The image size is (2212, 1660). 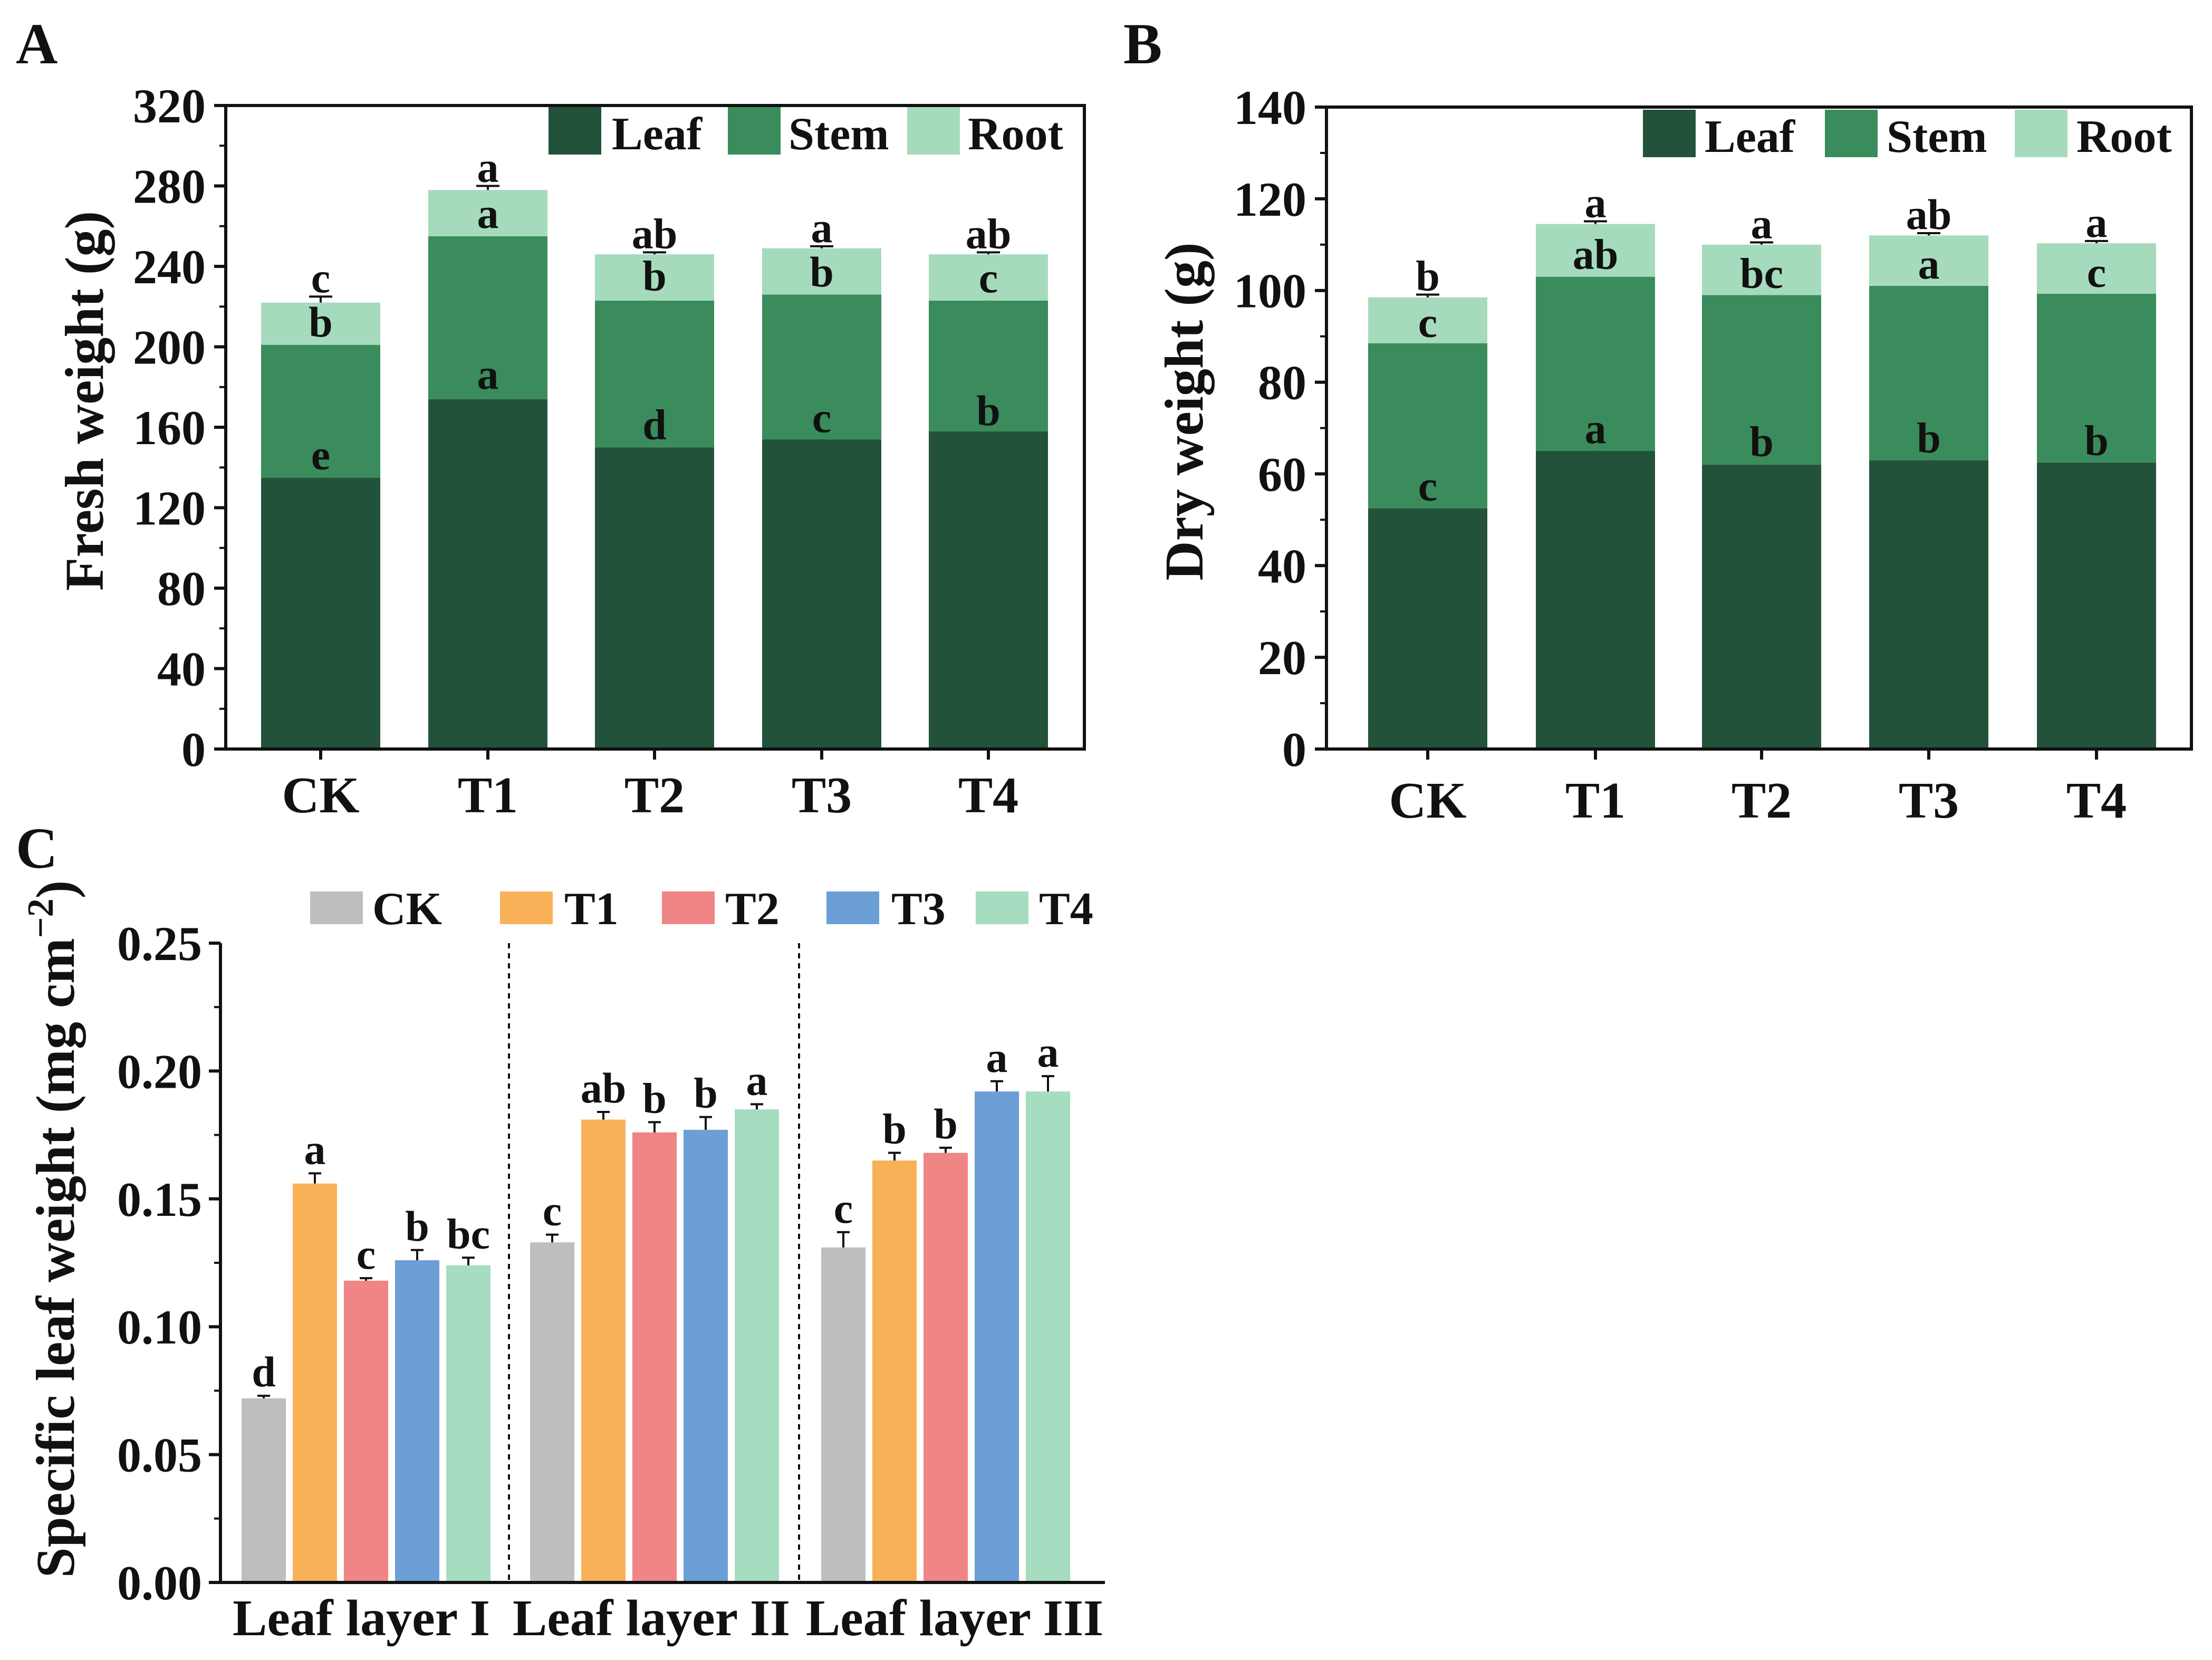 I want to click on y-tick-label: 200, so click(x=169, y=348).